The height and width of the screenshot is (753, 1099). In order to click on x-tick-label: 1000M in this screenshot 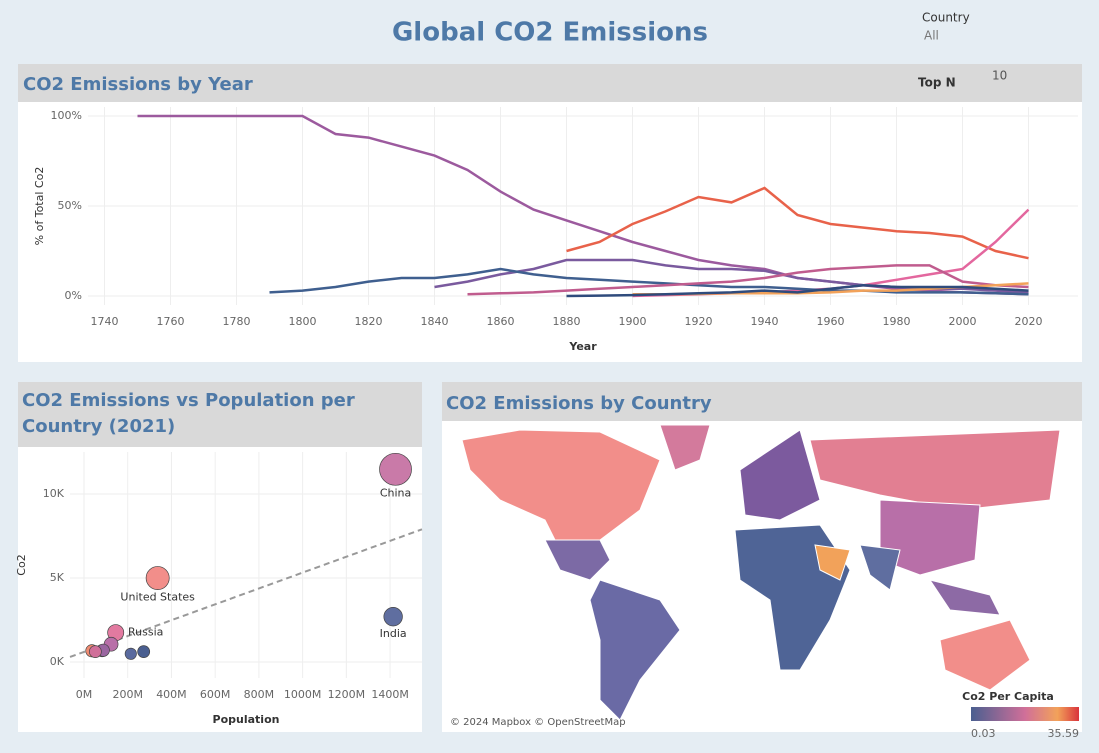, I will do `click(303, 694)`.